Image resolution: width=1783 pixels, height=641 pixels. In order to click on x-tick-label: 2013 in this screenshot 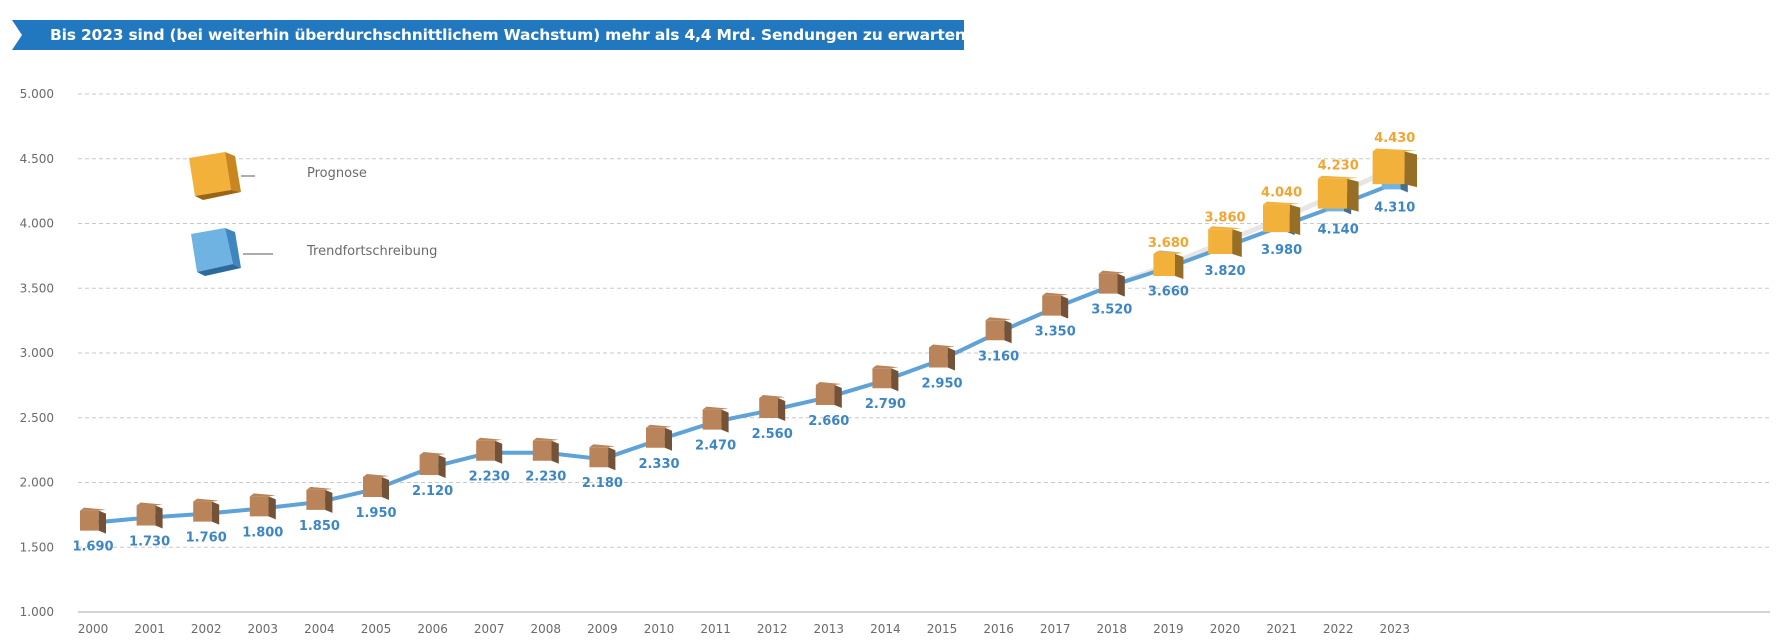, I will do `click(829, 629)`.